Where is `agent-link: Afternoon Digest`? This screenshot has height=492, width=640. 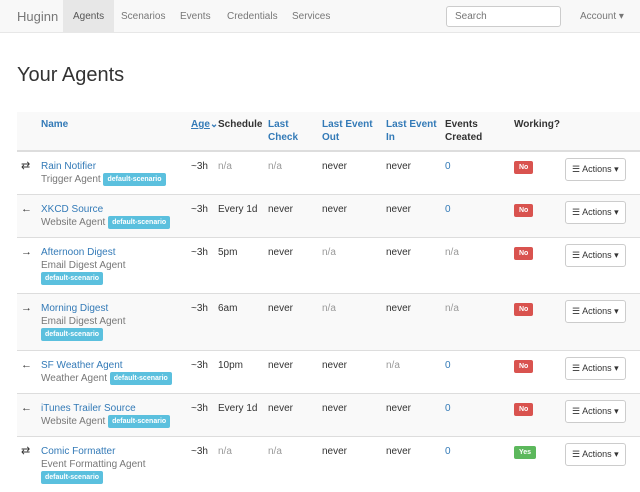 agent-link: Afternoon Digest is located at coordinates (78, 253).